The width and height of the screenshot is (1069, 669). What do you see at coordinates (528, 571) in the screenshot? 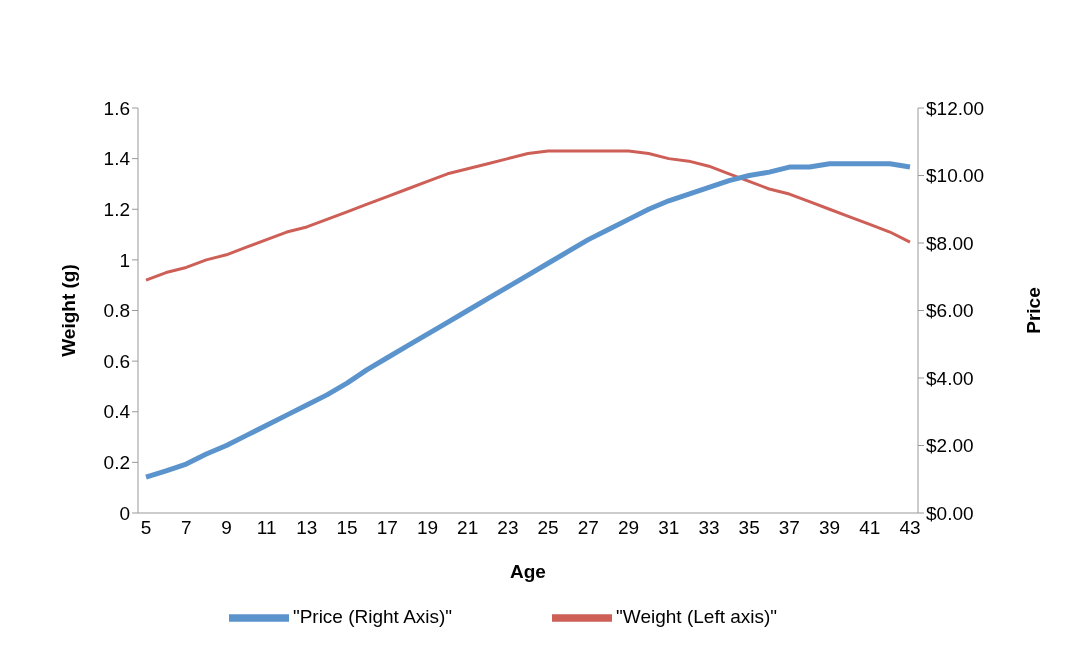
I see `x-axis-title: Age` at bounding box center [528, 571].